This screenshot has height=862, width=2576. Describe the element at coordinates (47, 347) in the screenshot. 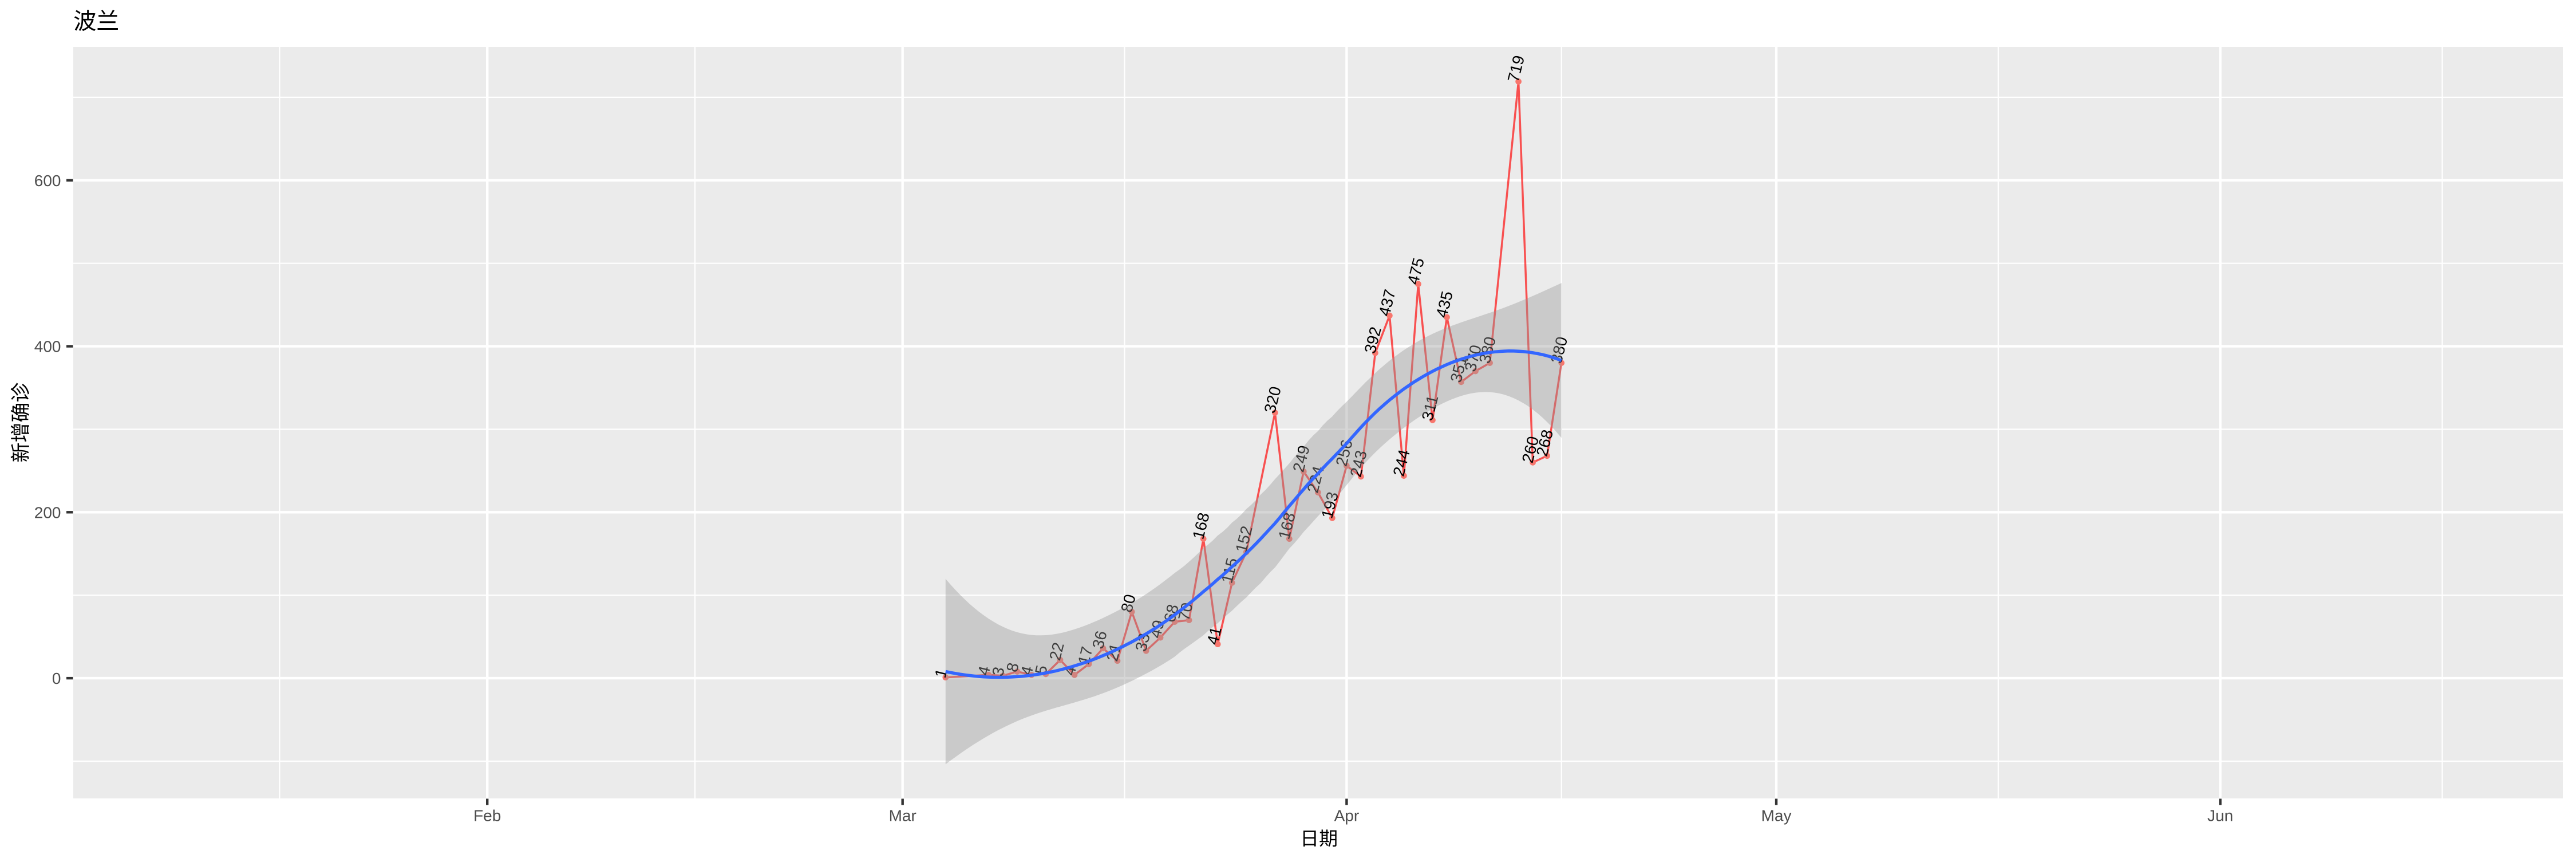

I see `svg-text: 400` at that location.